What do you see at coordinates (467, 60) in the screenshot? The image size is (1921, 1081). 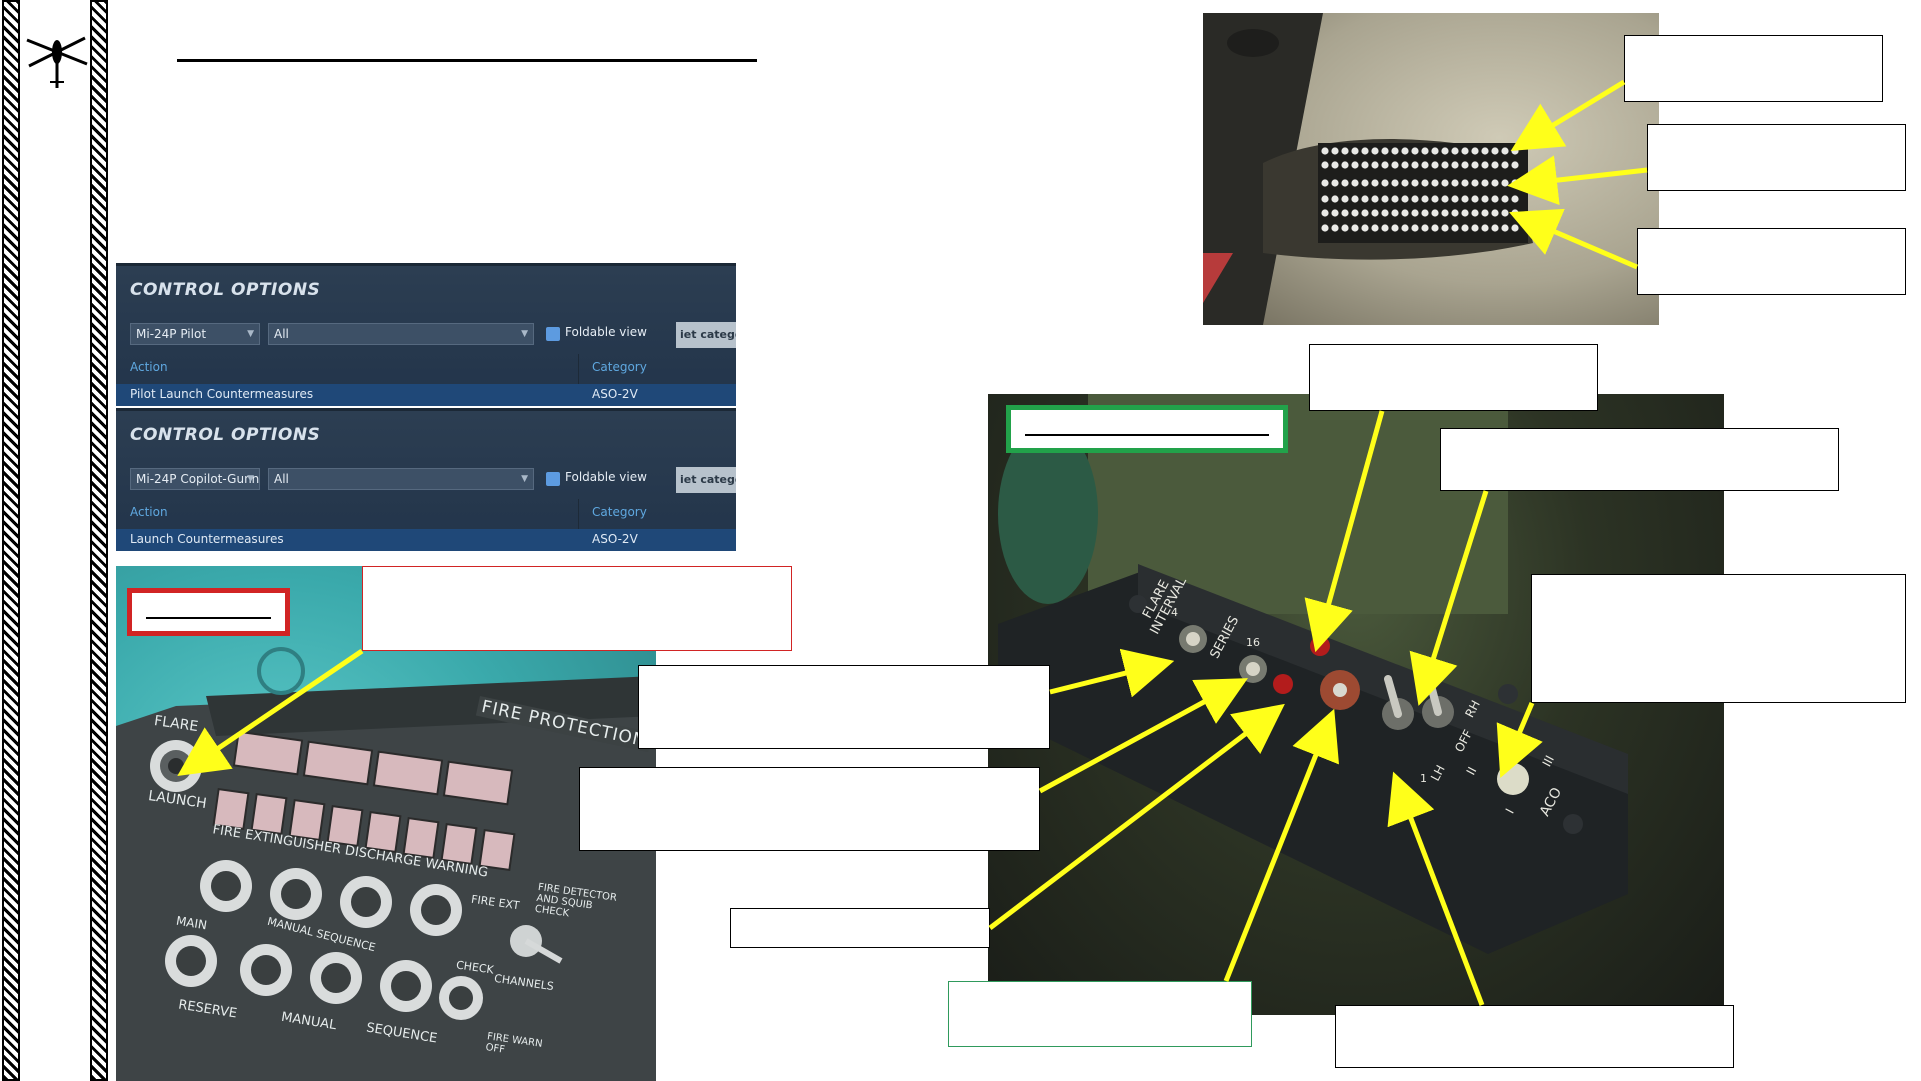 I see `title-underline` at bounding box center [467, 60].